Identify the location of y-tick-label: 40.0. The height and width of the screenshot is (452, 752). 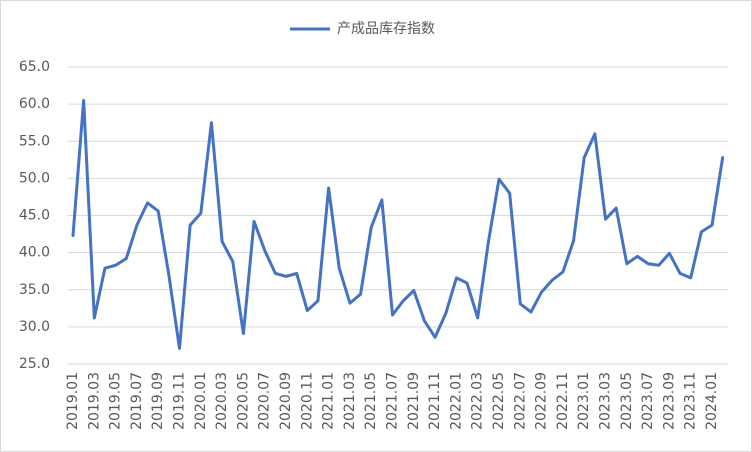
(34, 253).